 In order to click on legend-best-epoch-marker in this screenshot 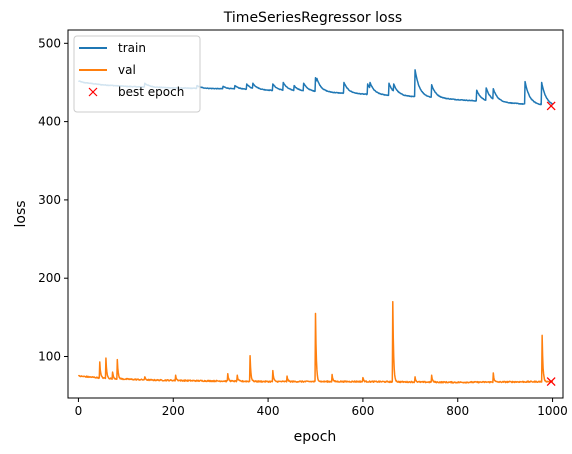, I will do `click(93, 92)`.